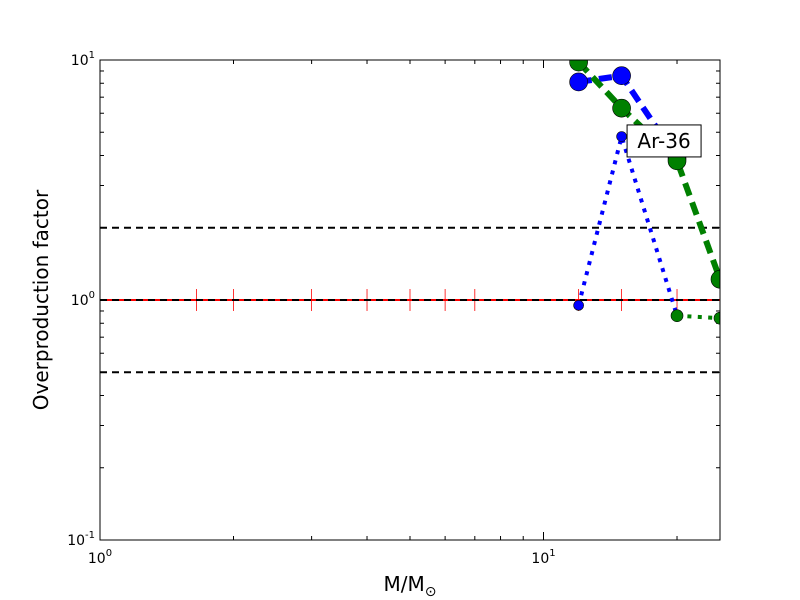  I want to click on x-tick-label: 10¹, so click(543, 557).